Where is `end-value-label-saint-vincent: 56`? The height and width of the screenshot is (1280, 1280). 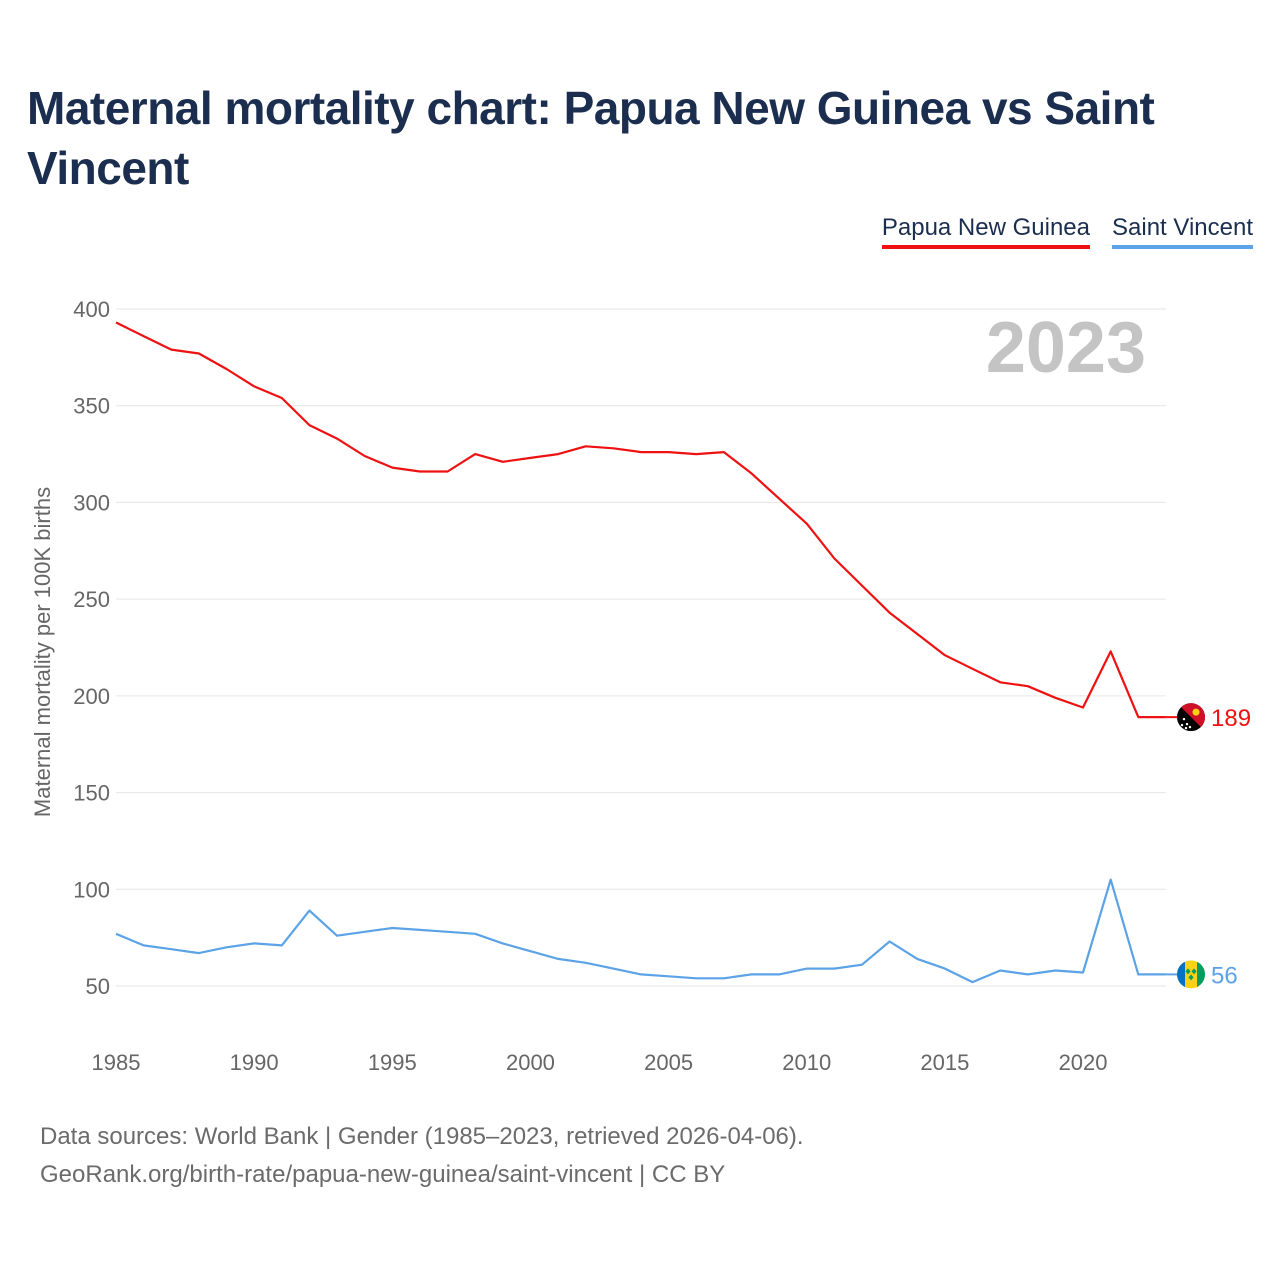 end-value-label-saint-vincent: 56 is located at coordinates (1224, 975).